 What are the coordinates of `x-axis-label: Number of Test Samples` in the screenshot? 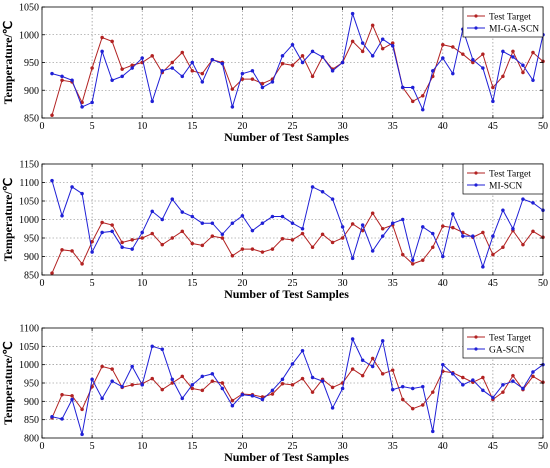 It's located at (286, 457).